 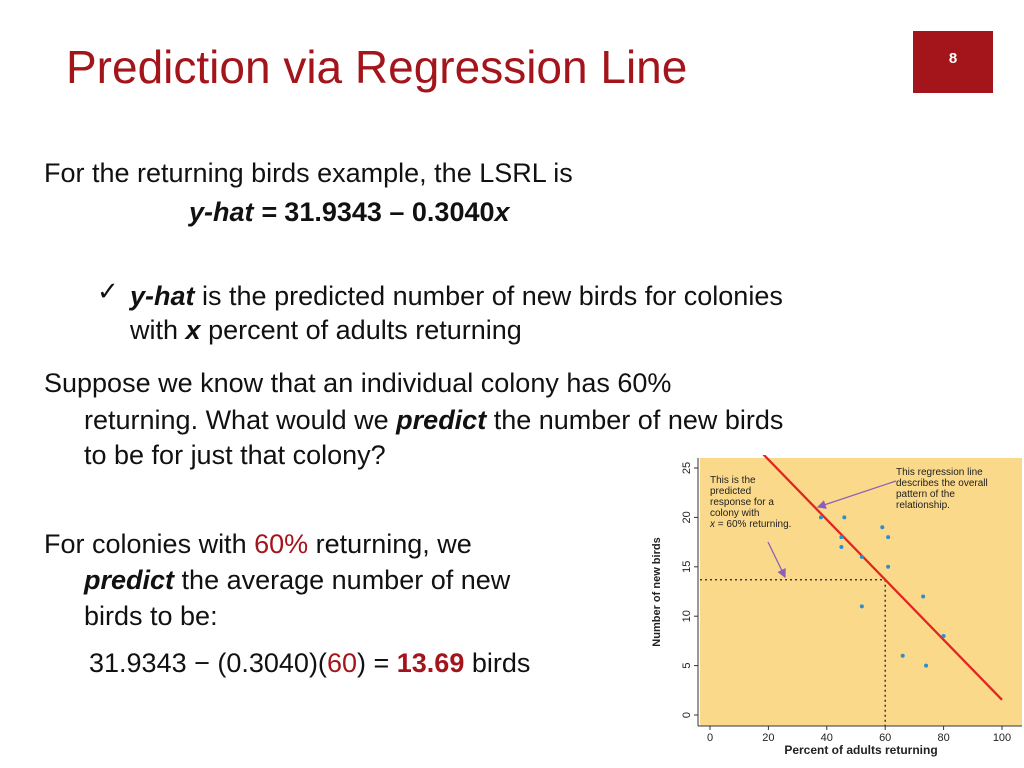 What do you see at coordinates (281, 544) in the screenshot?
I see `answer-percent: 60%` at bounding box center [281, 544].